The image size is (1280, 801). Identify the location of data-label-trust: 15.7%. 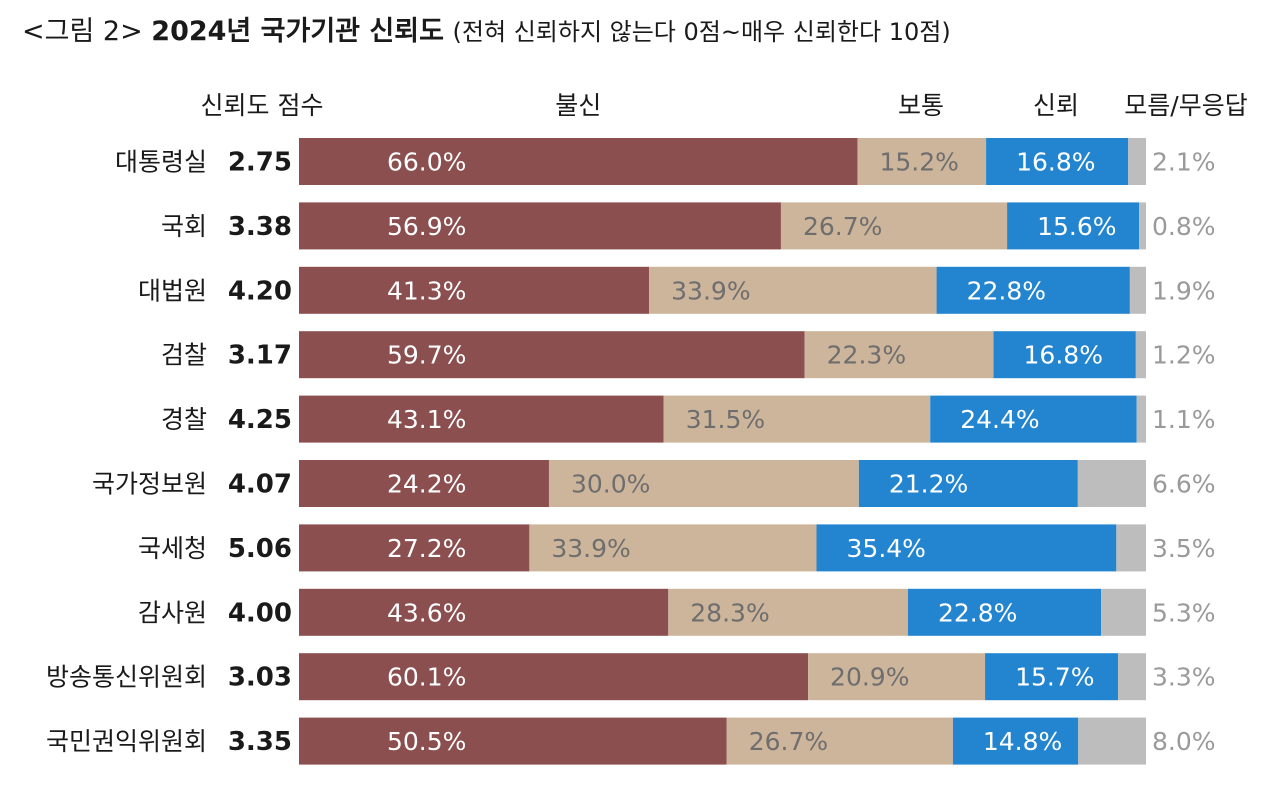
(1054, 677).